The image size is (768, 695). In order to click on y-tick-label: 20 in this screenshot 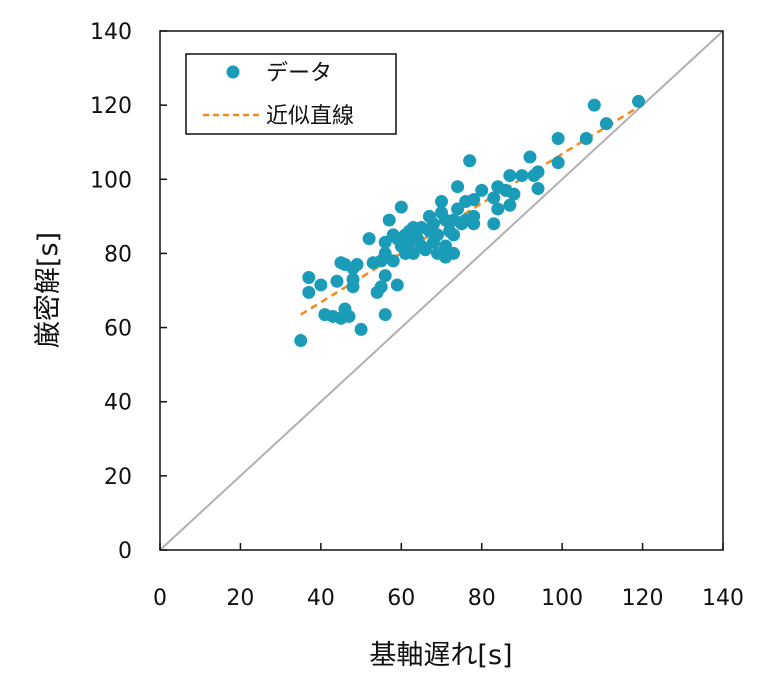, I will do `click(118, 477)`.